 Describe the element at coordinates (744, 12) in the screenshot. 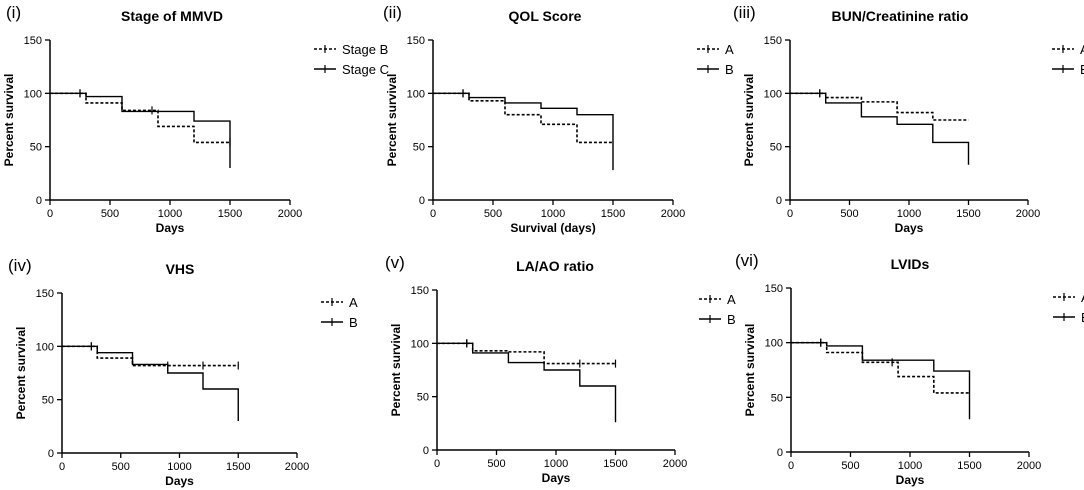

I see `panel-label: (iii)` at that location.